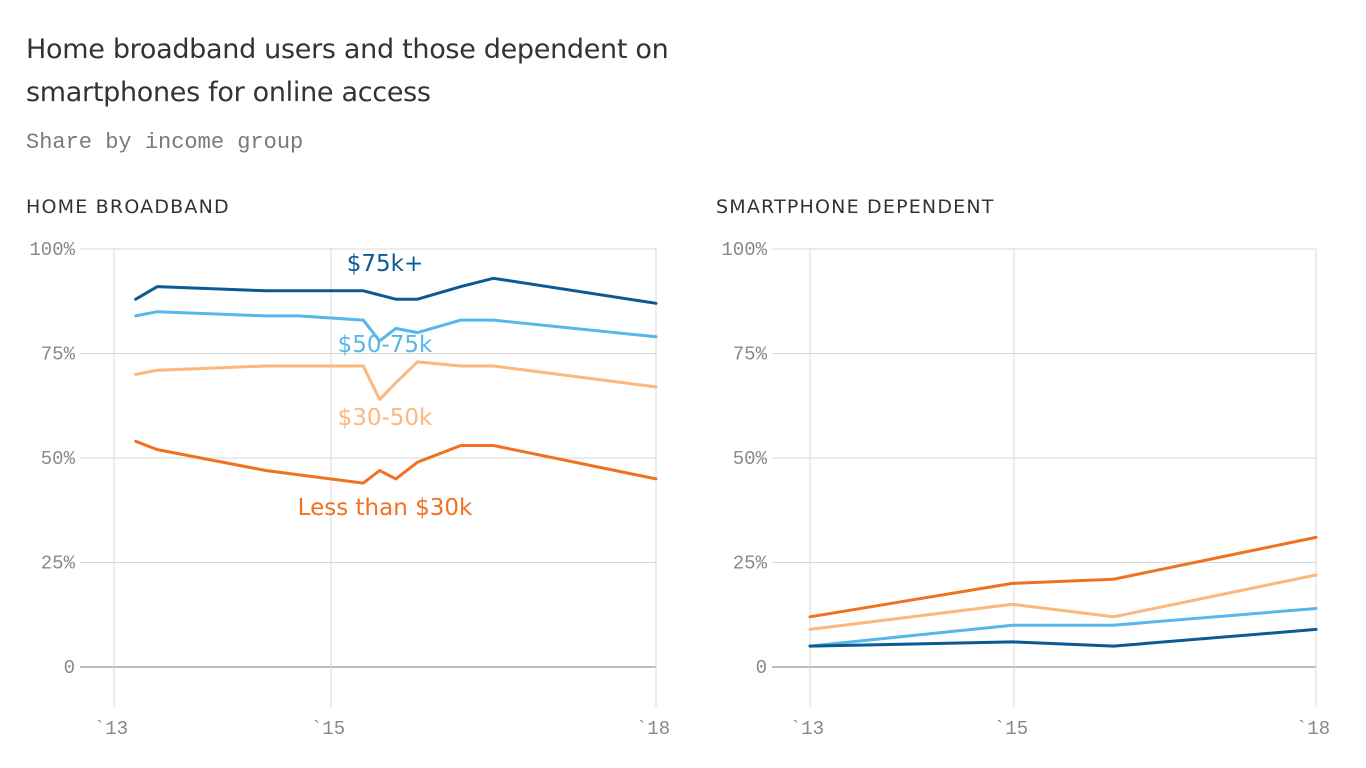  Describe the element at coordinates (128, 207) in the screenshot. I see `home-broadband-title: HOME BROADBAND` at that location.